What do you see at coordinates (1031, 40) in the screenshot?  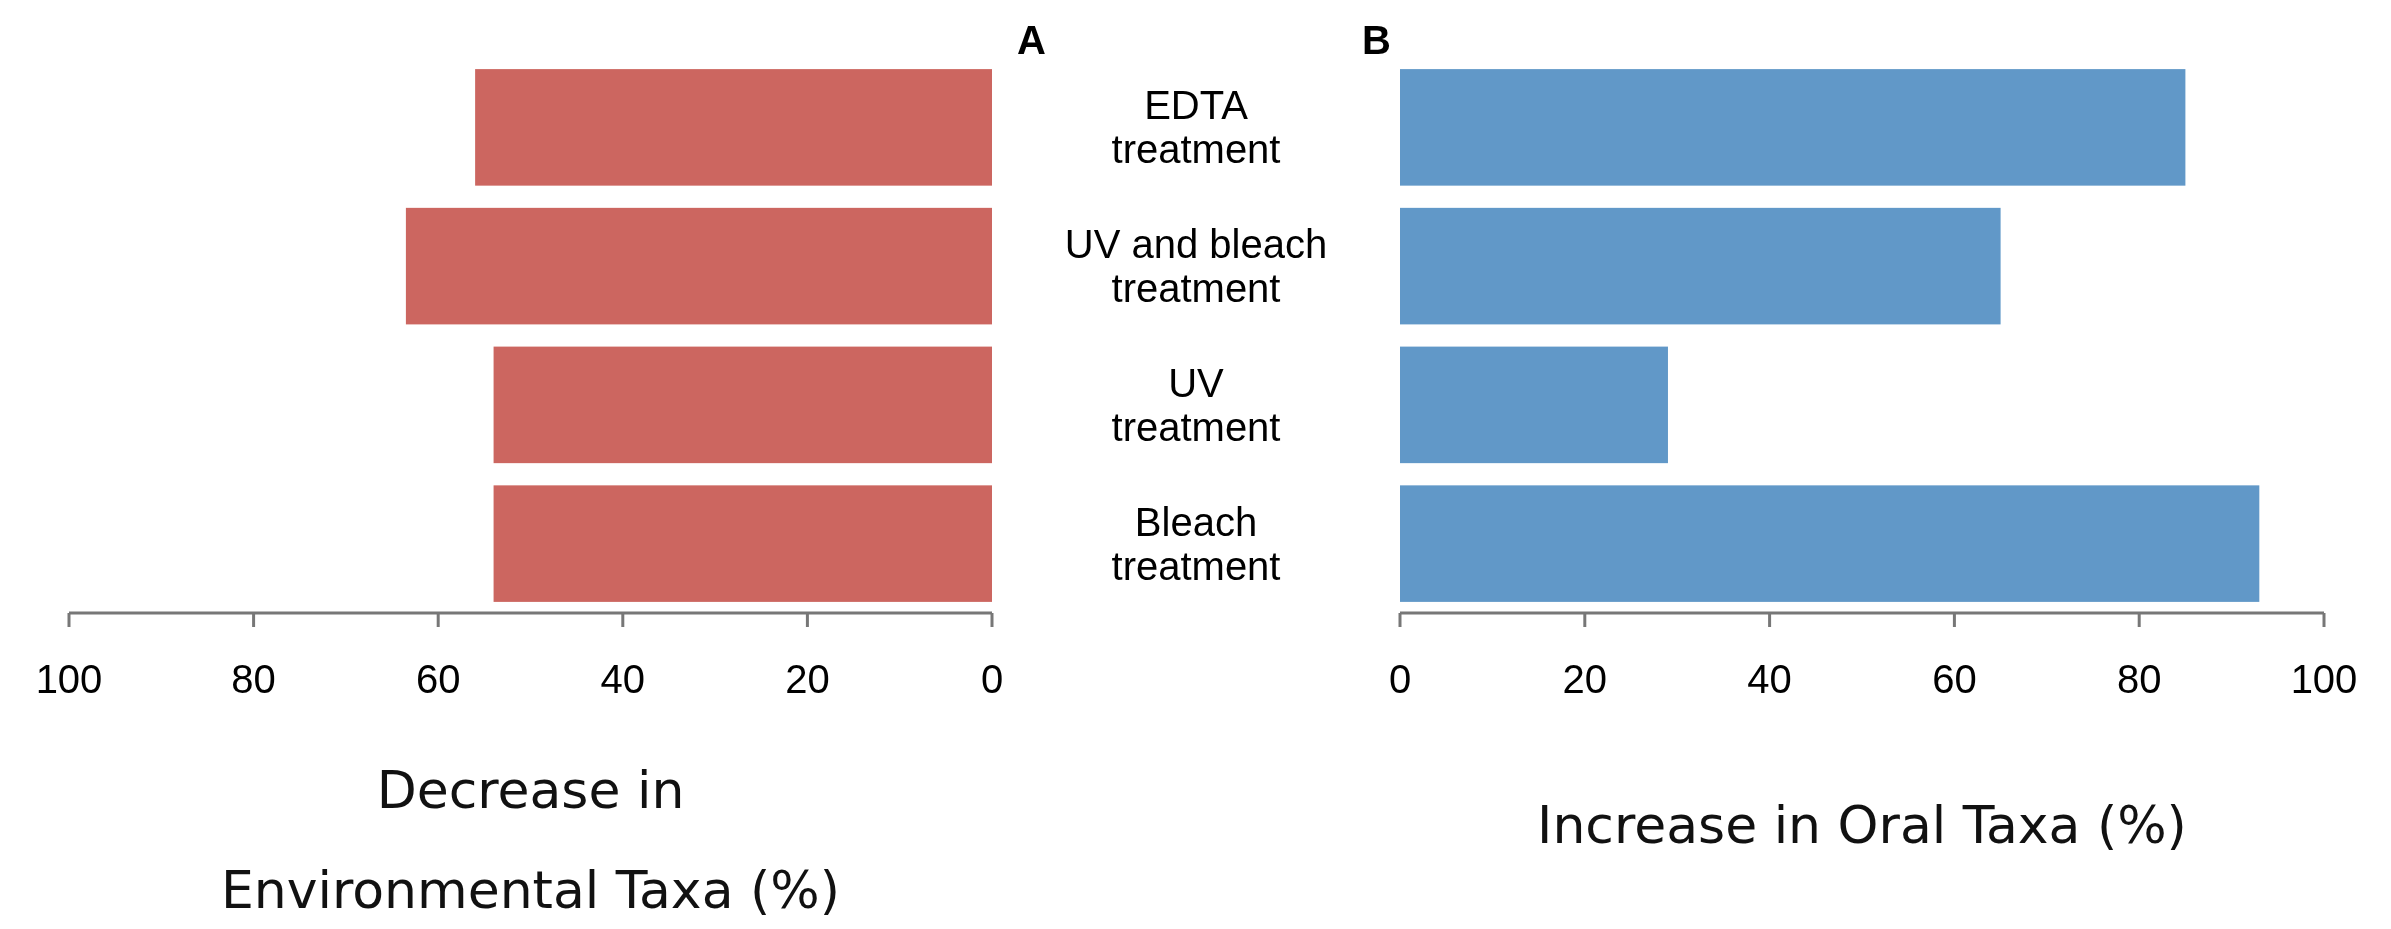 I see `chart-title: A` at bounding box center [1031, 40].